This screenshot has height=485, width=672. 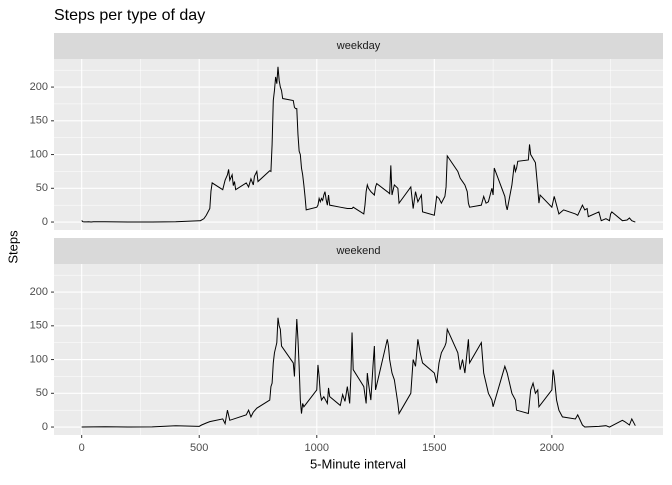 I want to click on y-axis-label: Steps, so click(x=12, y=247).